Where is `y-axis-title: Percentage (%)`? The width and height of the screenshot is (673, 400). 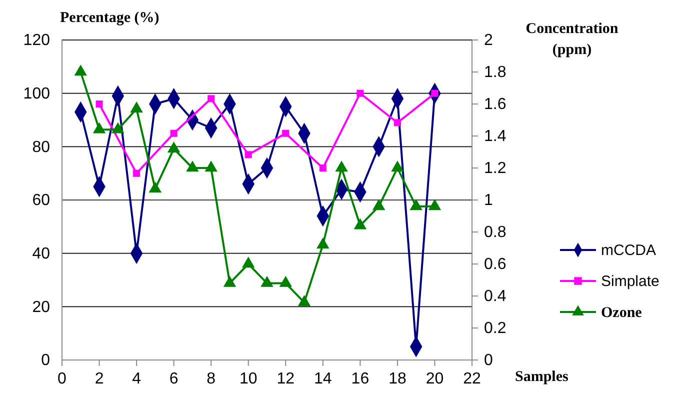
y-axis-title: Percentage (%) is located at coordinates (110, 18).